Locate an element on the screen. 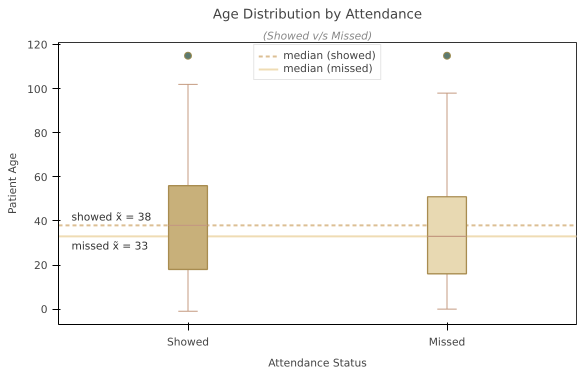 The height and width of the screenshot is (372, 586). annotation: missed x̃ = 33 is located at coordinates (109, 245).